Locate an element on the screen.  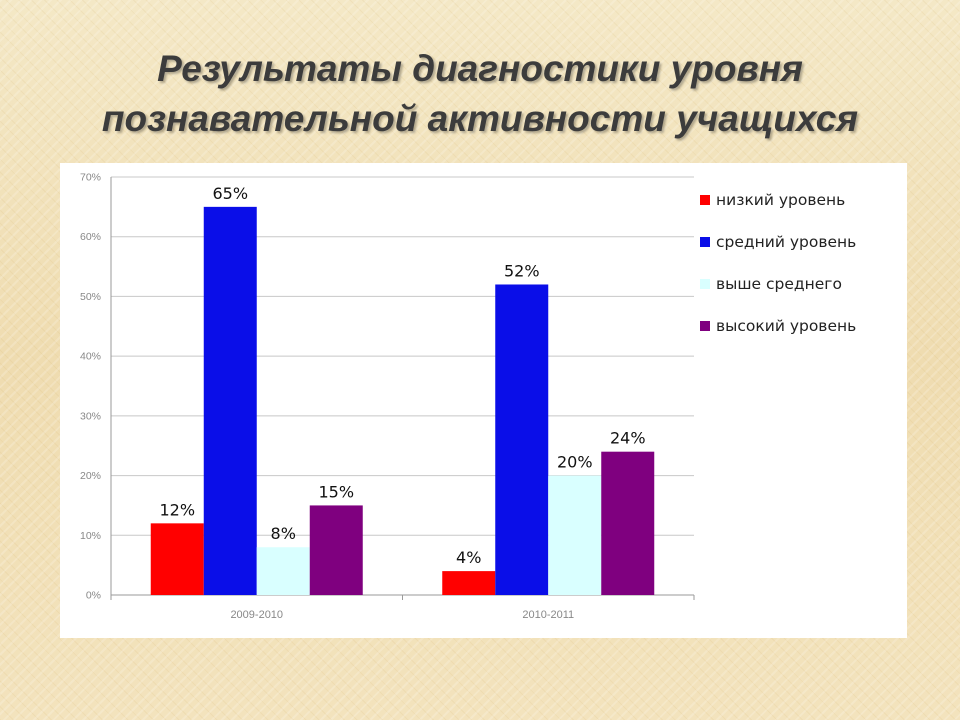
y-tick-label: 10% is located at coordinates (90, 536).